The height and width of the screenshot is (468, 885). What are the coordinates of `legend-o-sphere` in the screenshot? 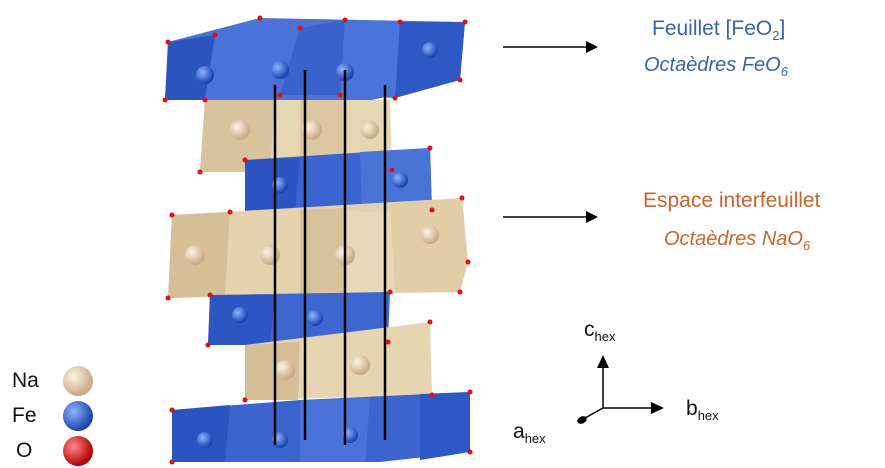 It's located at (78, 451).